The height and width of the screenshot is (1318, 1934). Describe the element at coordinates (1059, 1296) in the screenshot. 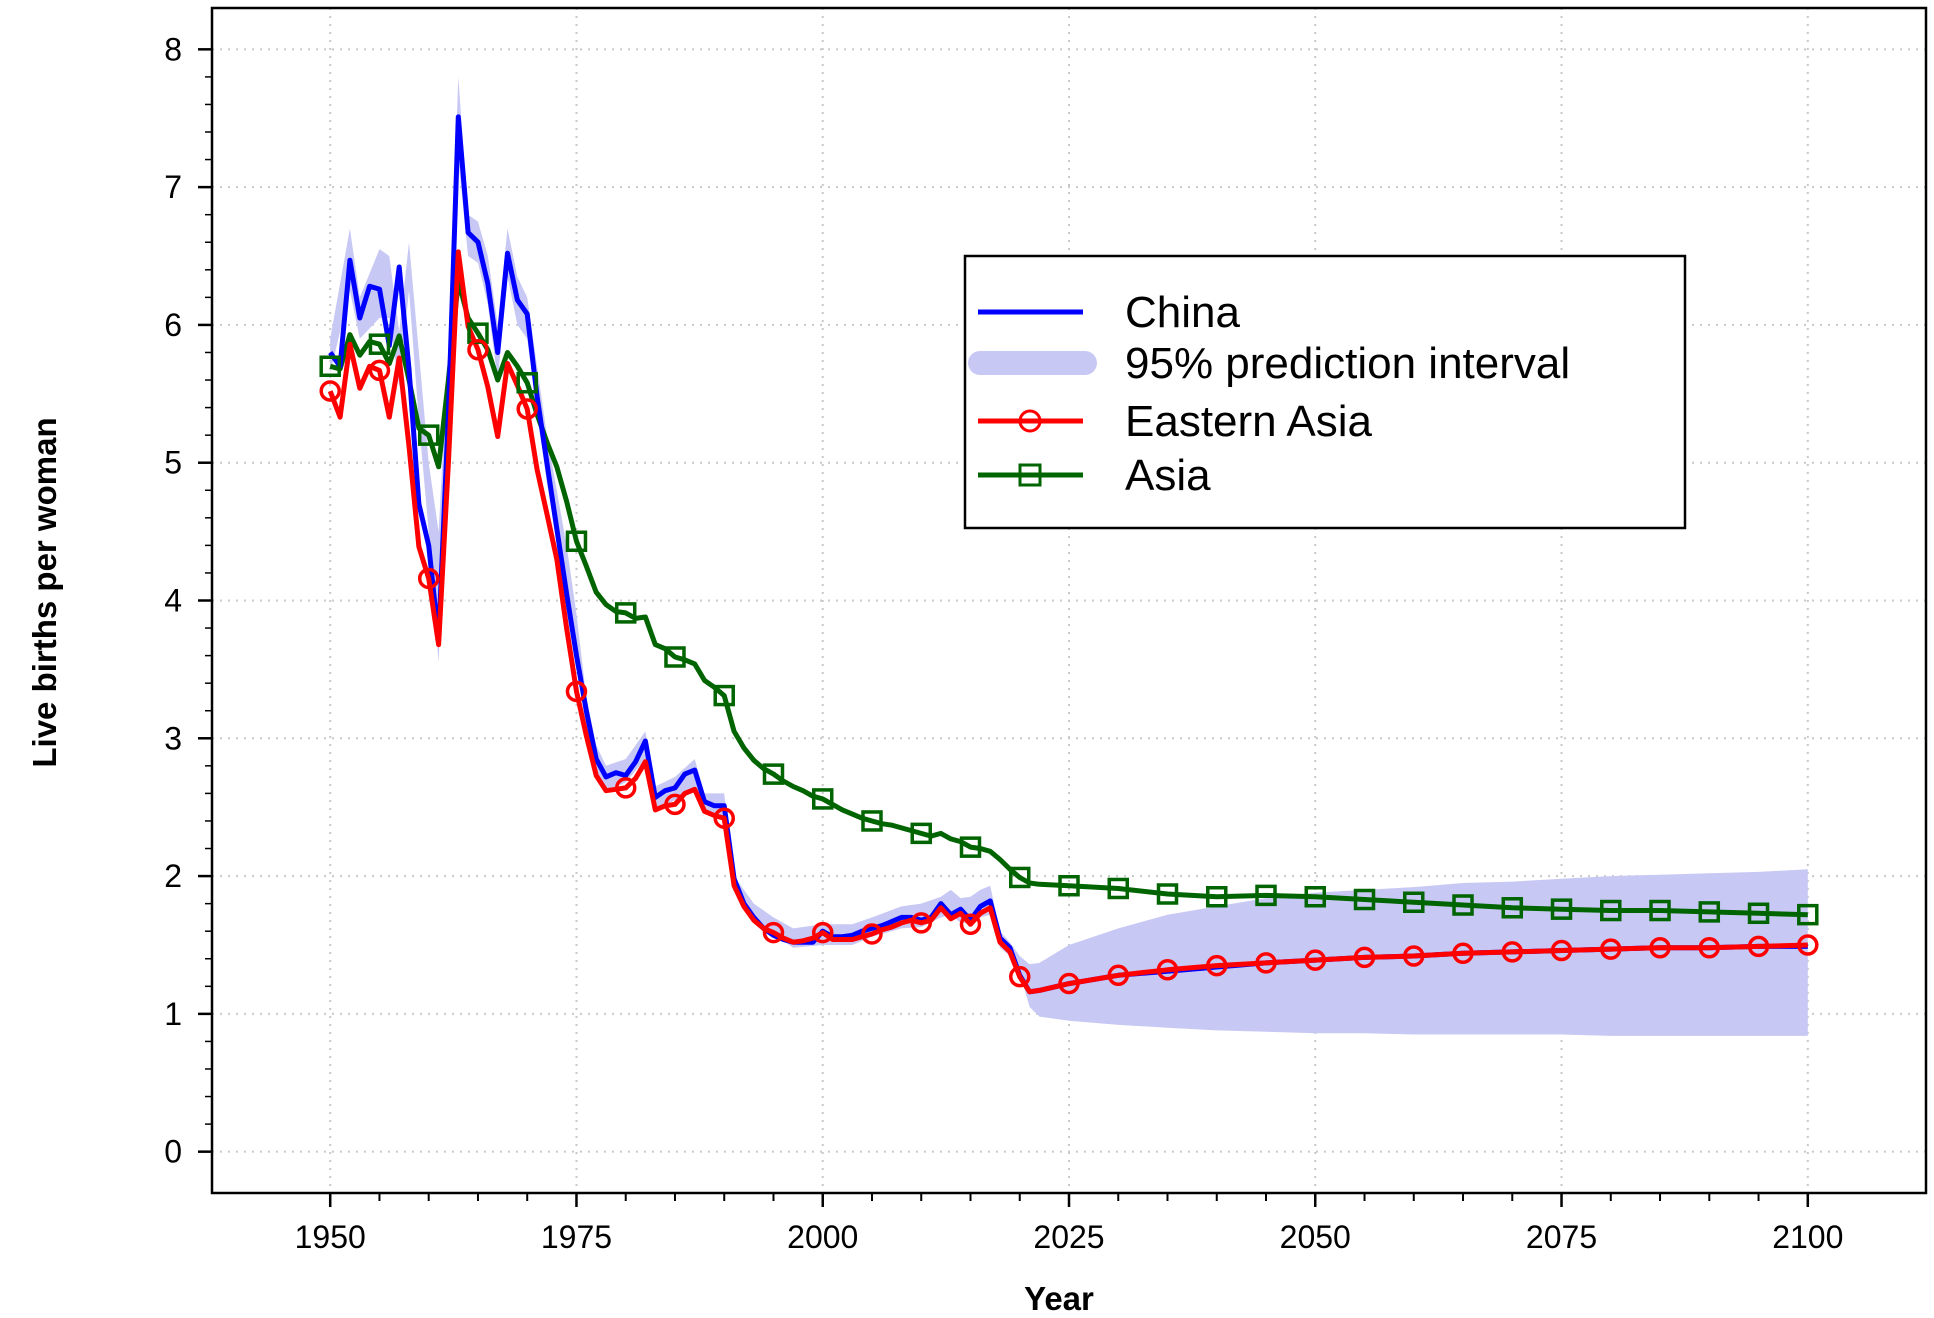

I see `x-axis-title: Year` at that location.